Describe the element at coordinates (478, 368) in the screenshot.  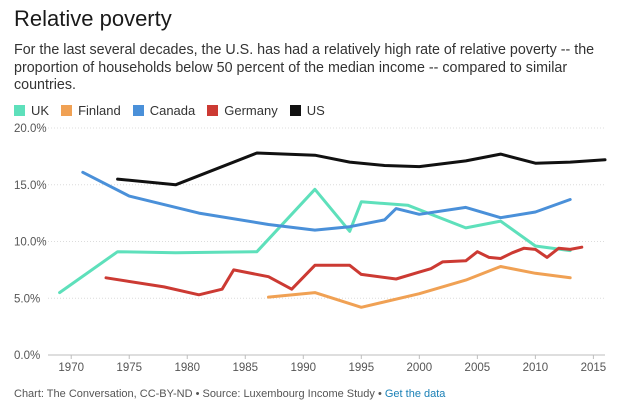
I see `x-tick-label: 2005` at that location.